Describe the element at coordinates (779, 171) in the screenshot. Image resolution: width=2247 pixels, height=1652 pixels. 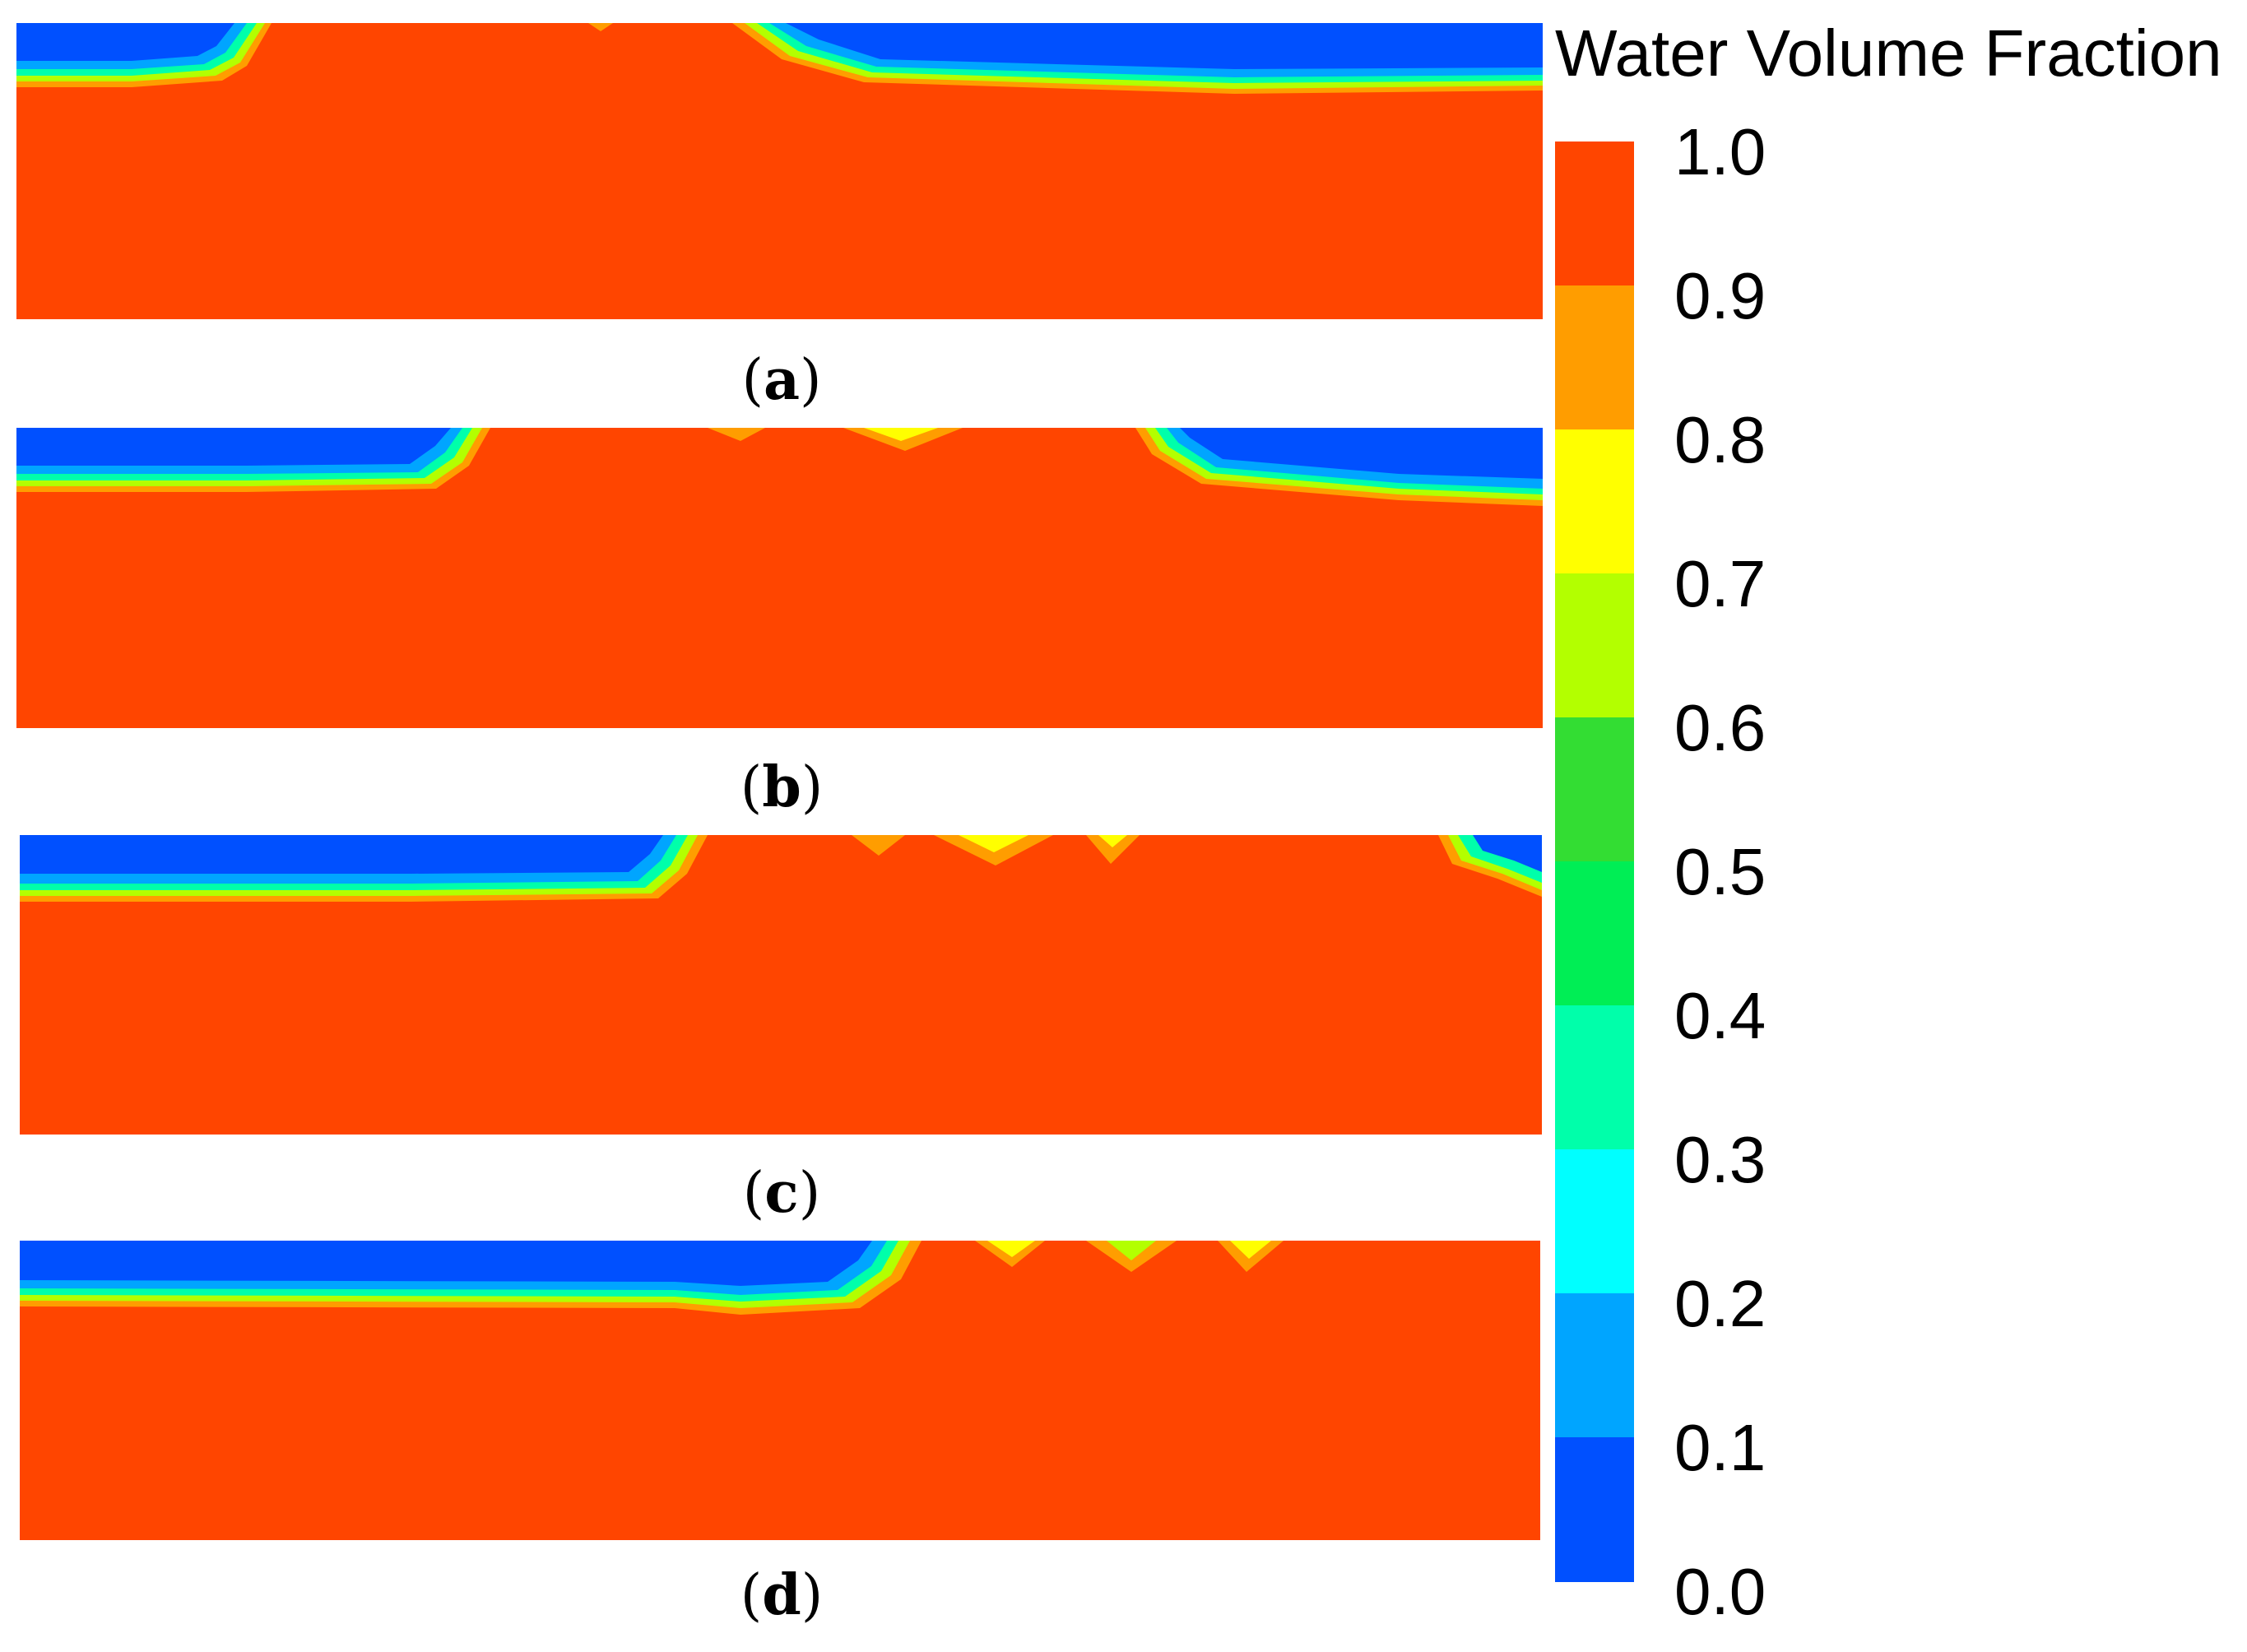
I see `panel-a` at that location.